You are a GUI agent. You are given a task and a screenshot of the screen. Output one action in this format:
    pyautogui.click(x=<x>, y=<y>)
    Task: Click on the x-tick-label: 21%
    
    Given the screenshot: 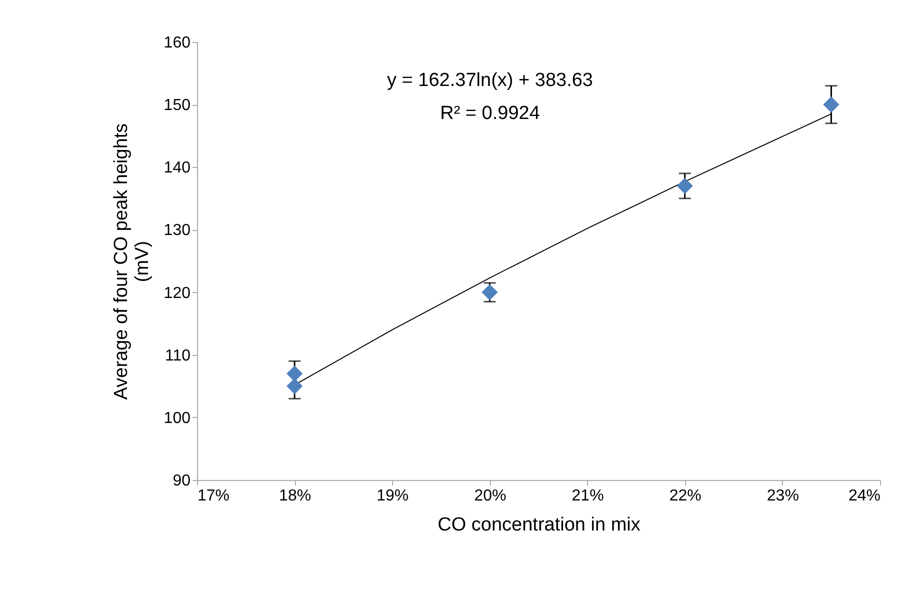 What is the action you would take?
    pyautogui.click(x=588, y=496)
    